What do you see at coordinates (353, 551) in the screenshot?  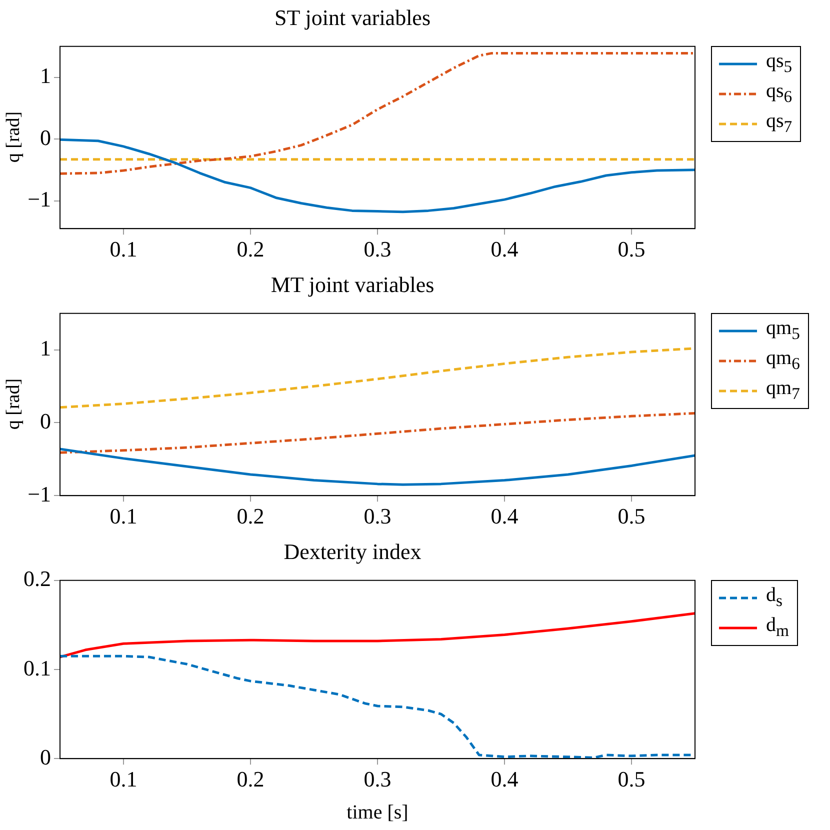 I see `chart-title: Dexterity index` at bounding box center [353, 551].